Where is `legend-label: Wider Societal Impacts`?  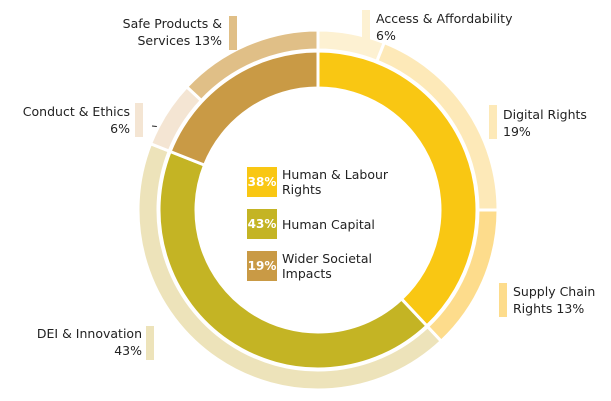 legend-label: Wider Societal Impacts is located at coordinates (327, 266).